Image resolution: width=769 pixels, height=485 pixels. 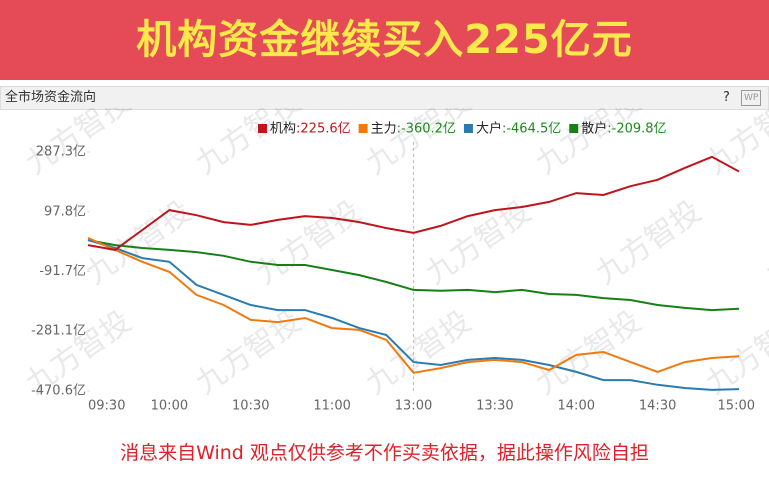 What do you see at coordinates (250, 406) in the screenshot?
I see `x-tick-label: 10:30` at bounding box center [250, 406].